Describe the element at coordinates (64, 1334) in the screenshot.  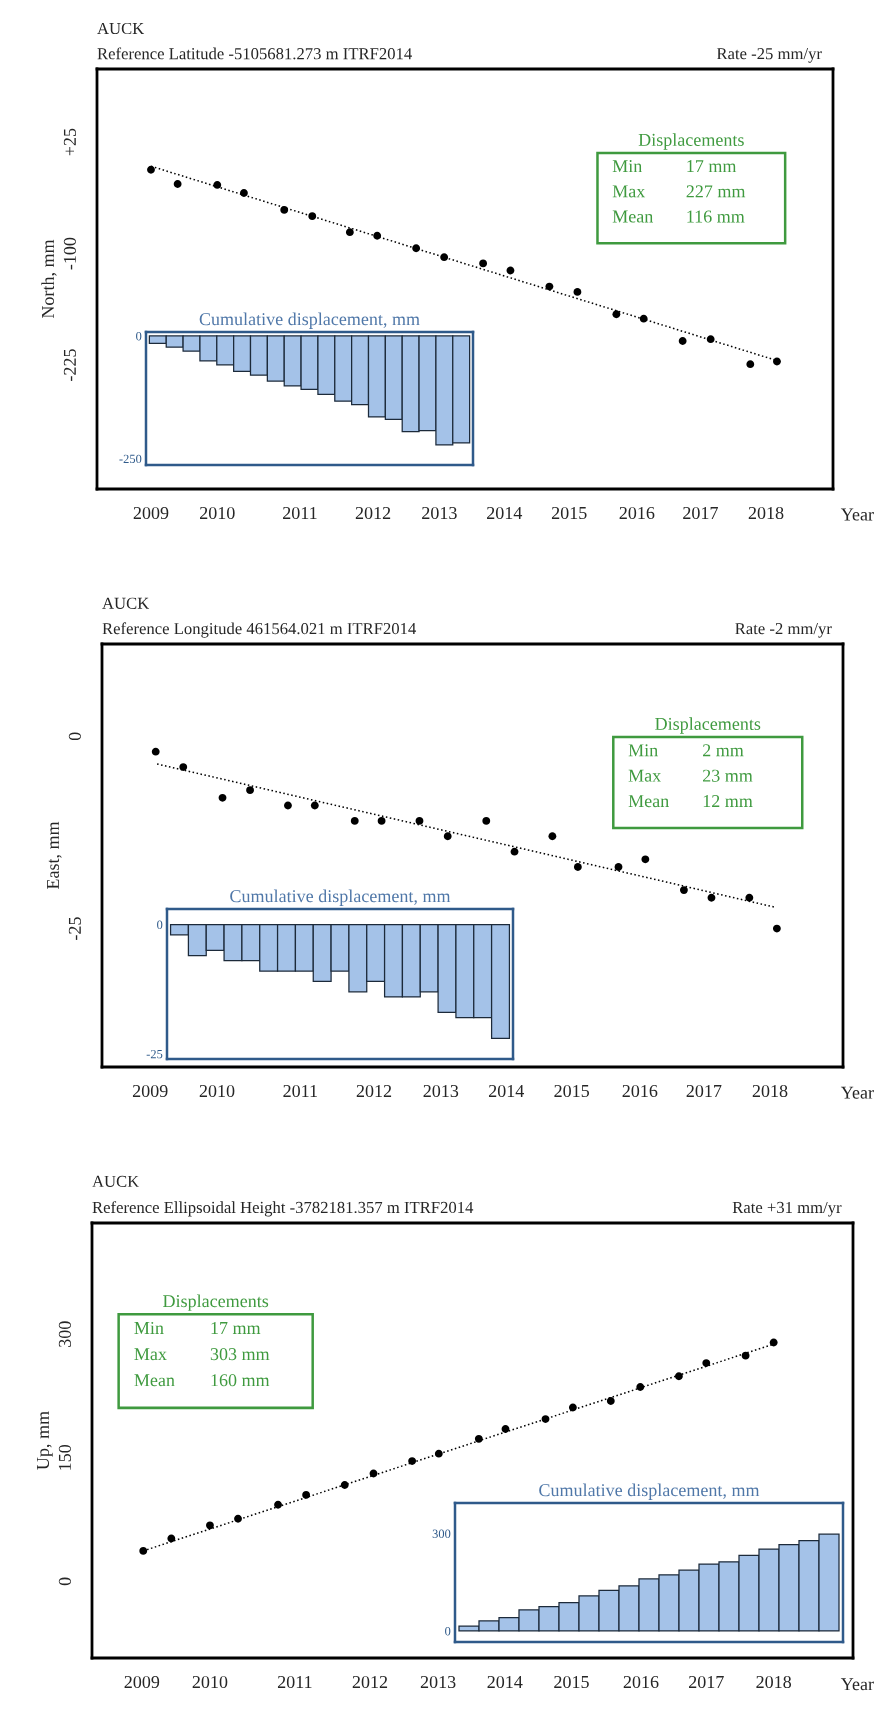
I see `y-tick-label: 300` at that location.